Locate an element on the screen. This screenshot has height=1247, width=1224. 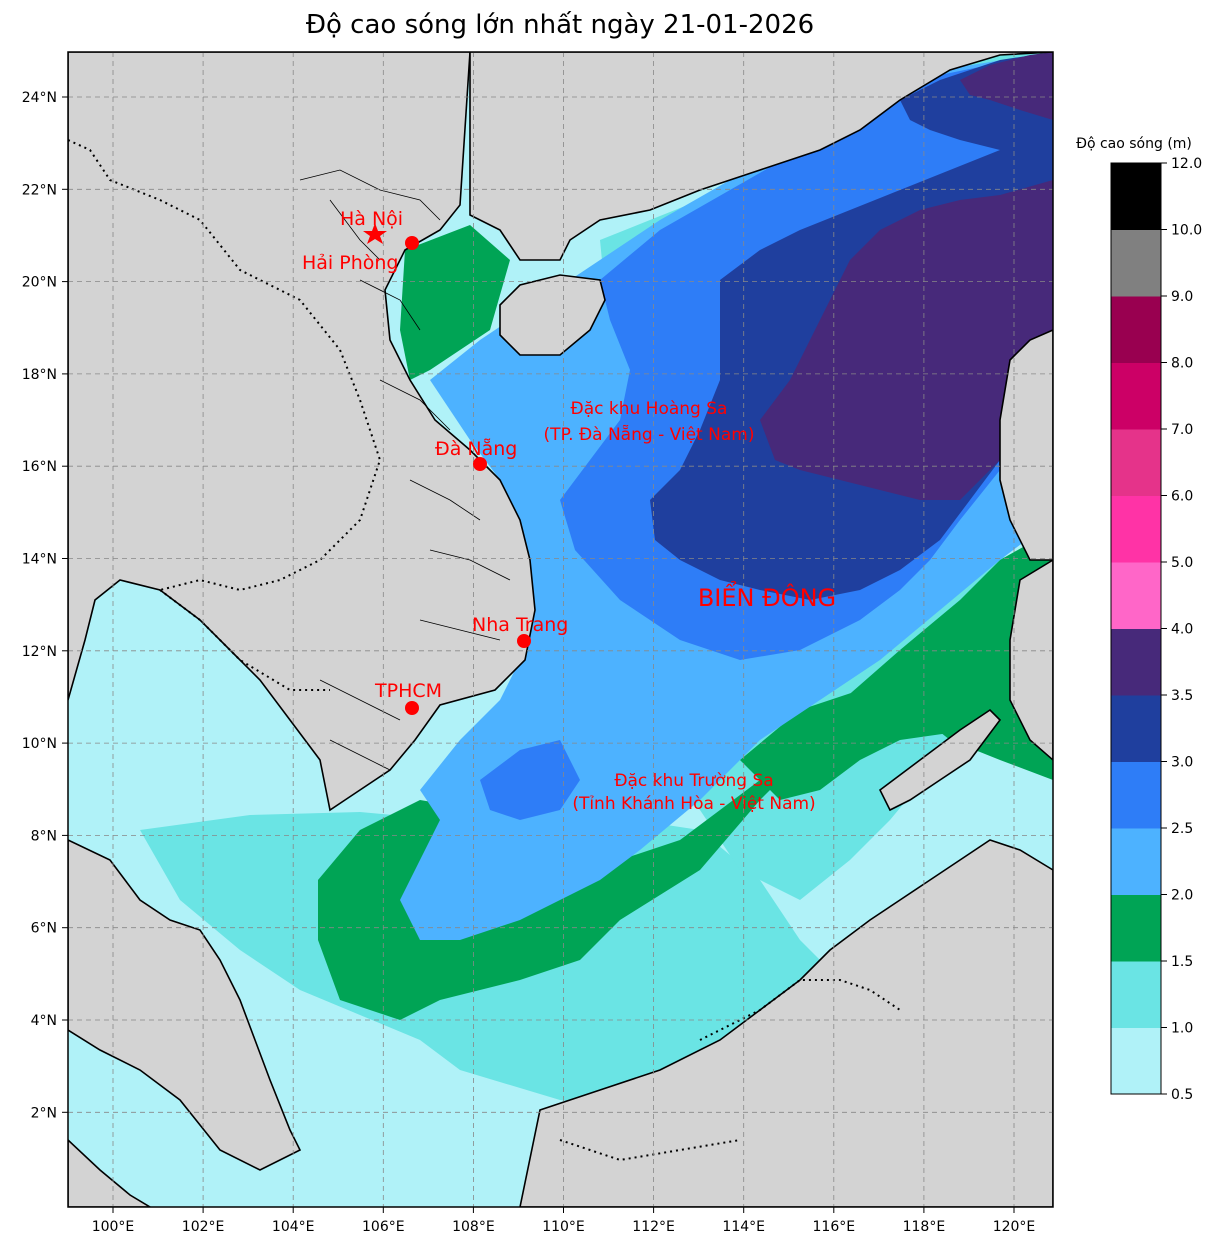
truong-sa-label-line2: (Tỉnh Khánh Hòa - Việt Nam) is located at coordinates (693, 804).